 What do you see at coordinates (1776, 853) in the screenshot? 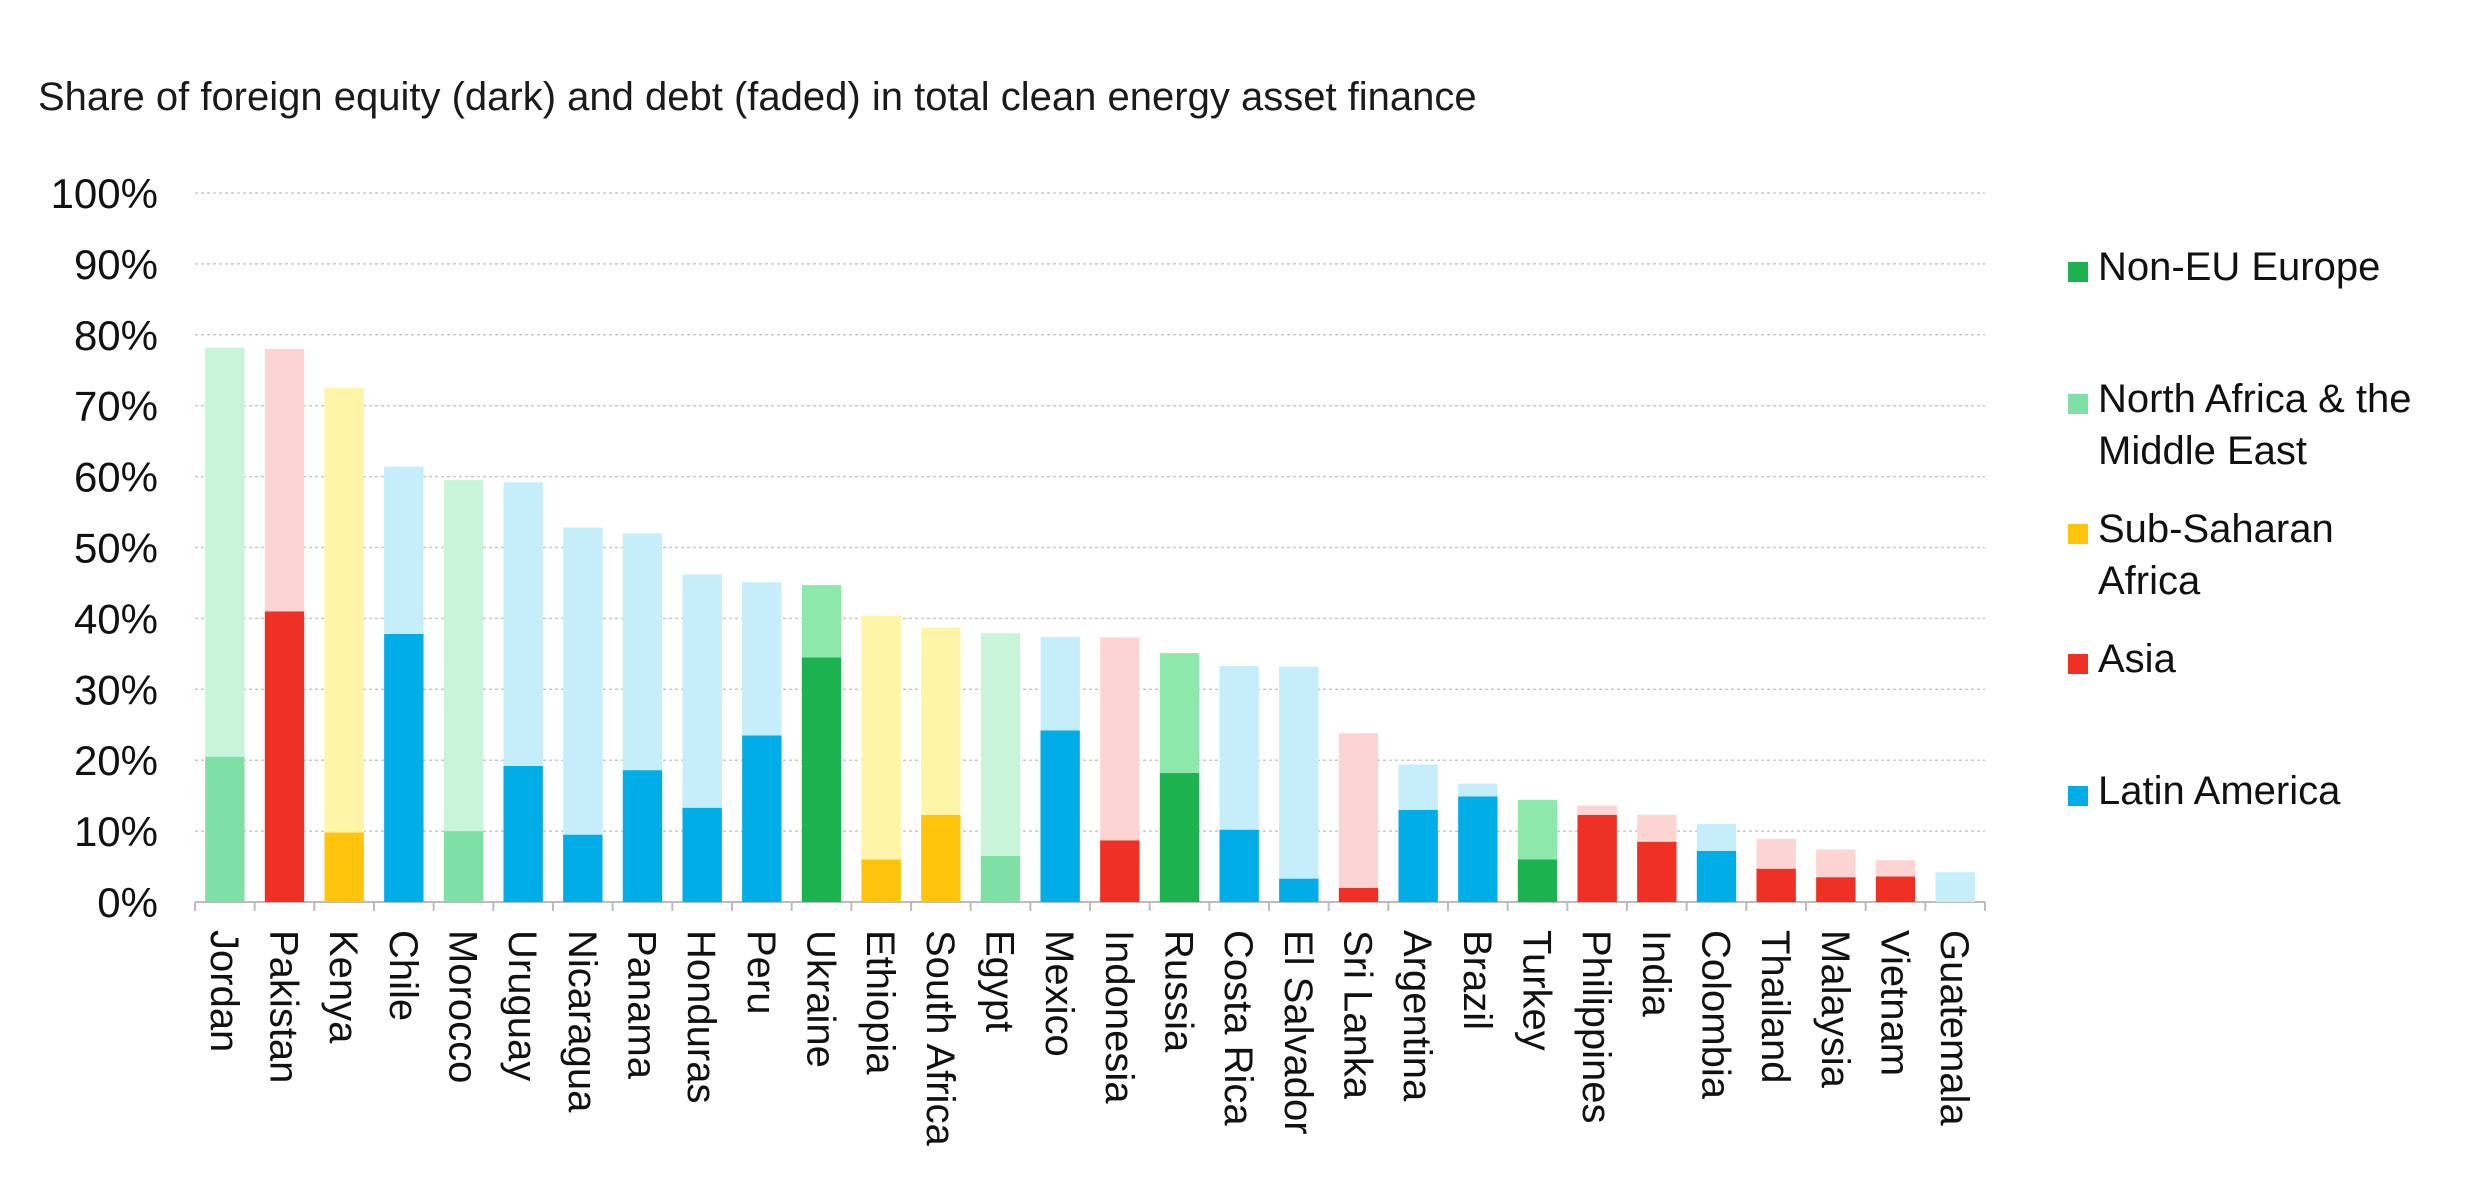
I see `bar-debt-thailand` at bounding box center [1776, 853].